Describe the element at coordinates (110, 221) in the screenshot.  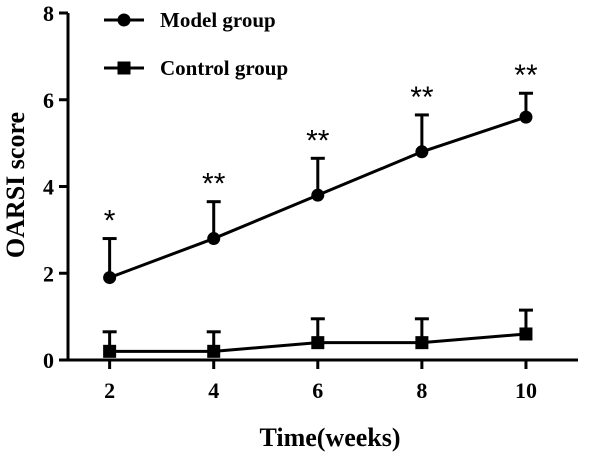
I see `significance-label: *` at that location.